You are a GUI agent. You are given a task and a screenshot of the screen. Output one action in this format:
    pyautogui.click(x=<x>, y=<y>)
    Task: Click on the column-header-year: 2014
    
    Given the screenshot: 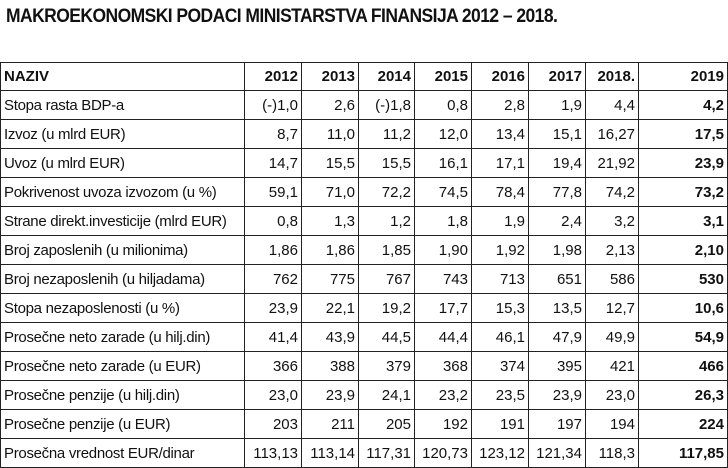 What is the action you would take?
    pyautogui.click(x=386, y=76)
    